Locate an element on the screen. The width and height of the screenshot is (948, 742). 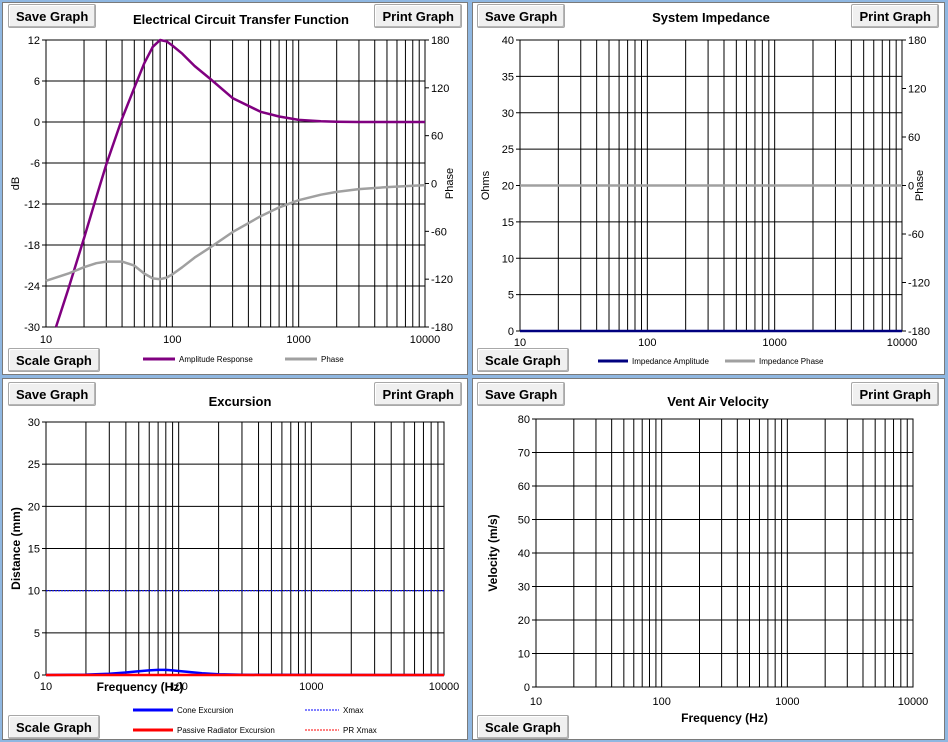
y-axis-label: Distance (mm) is located at coordinates (16, 548).